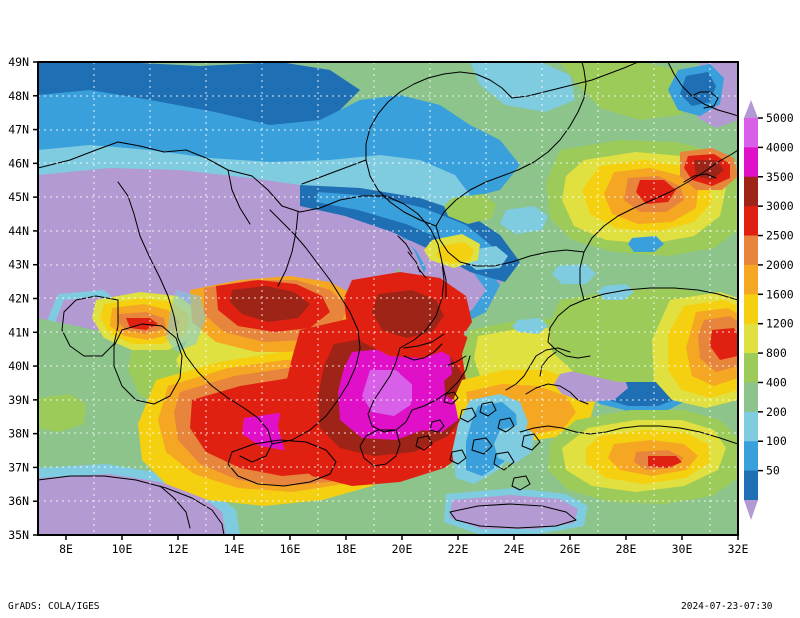 The height and width of the screenshot is (618, 800). What do you see at coordinates (18, 332) in the screenshot?
I see `y-tick-label: 41N` at bounding box center [18, 332].